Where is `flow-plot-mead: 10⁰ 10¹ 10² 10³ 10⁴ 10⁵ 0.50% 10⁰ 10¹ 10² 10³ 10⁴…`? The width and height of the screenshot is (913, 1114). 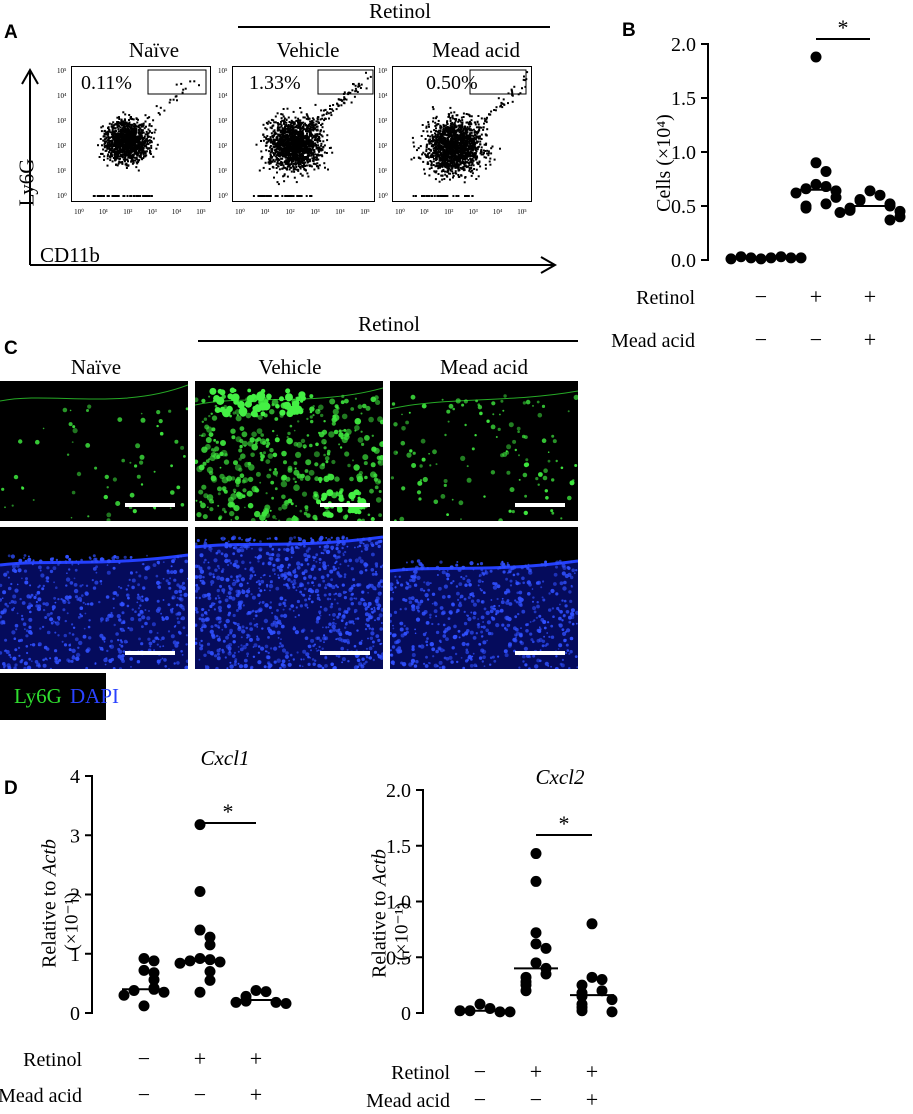
flow-plot-mead: 10⁰ 10¹ 10² 10³ 10⁴ 10⁵ 0.50% 10⁰ 10¹ 10² 10³ 10⁴… is located at coordinates (455, 141).